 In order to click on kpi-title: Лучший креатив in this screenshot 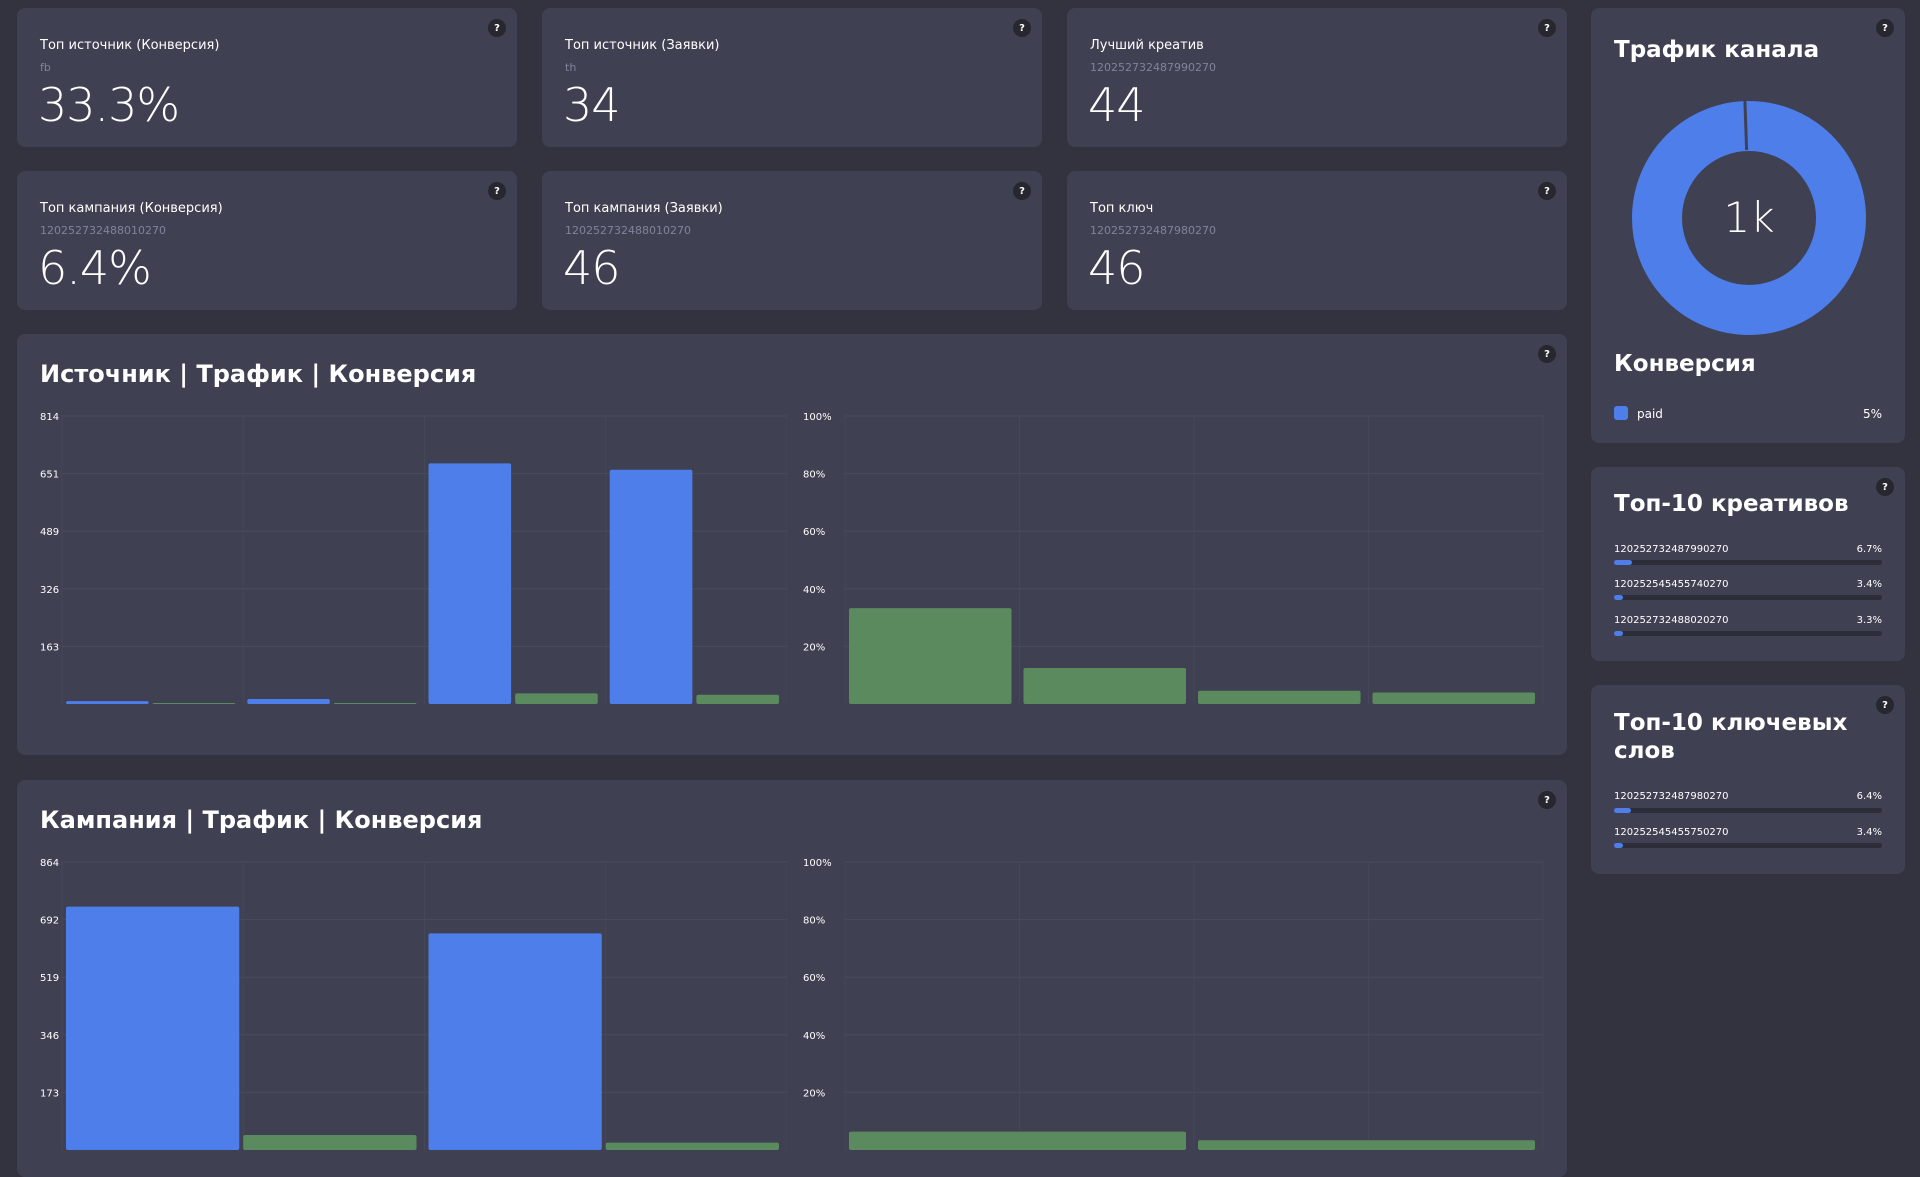, I will do `click(1147, 45)`.